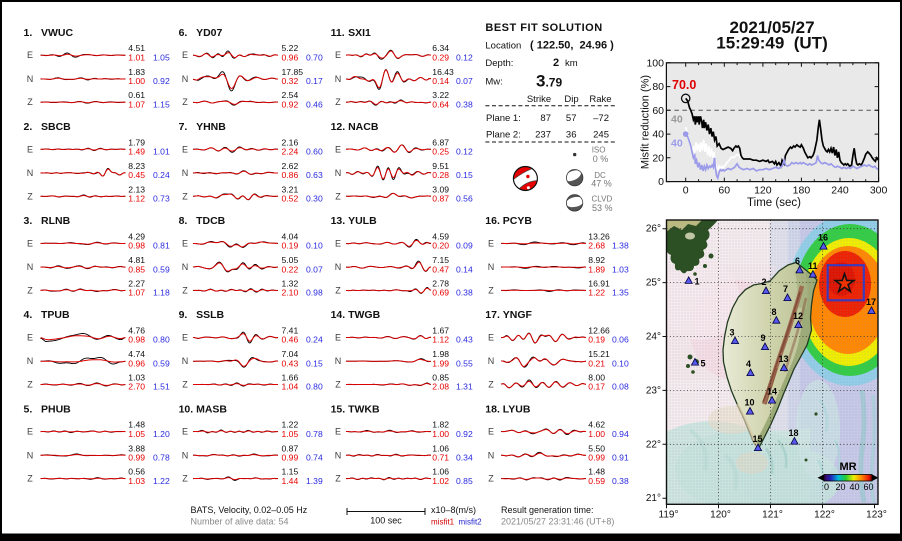  Describe the element at coordinates (492, 409) in the screenshot. I see `svg-text: 18.` at that location.